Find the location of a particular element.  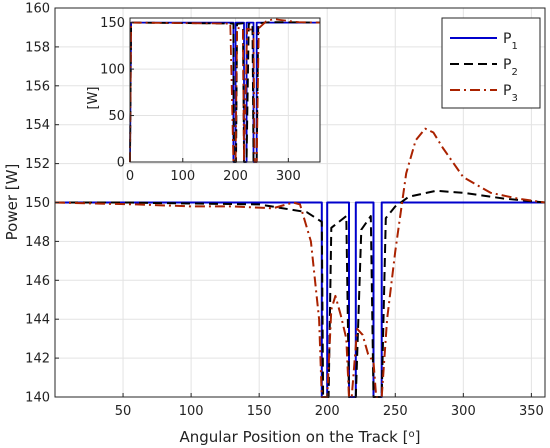

main-y-tick-label: 148 is located at coordinates (37, 242).